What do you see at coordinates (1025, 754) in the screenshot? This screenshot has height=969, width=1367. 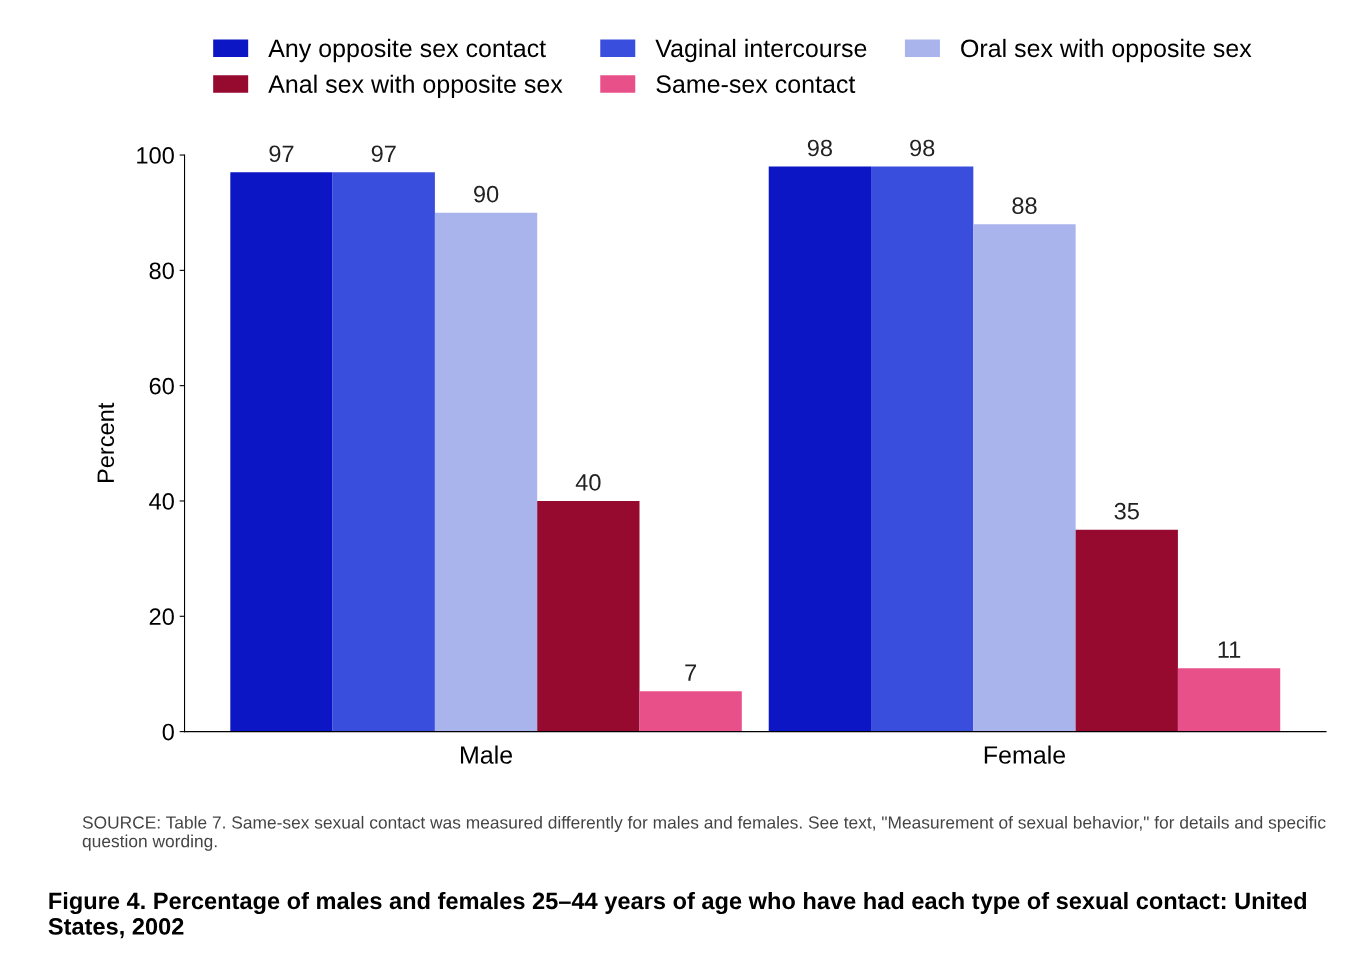 I see `x-tick-label: Female` at bounding box center [1025, 754].